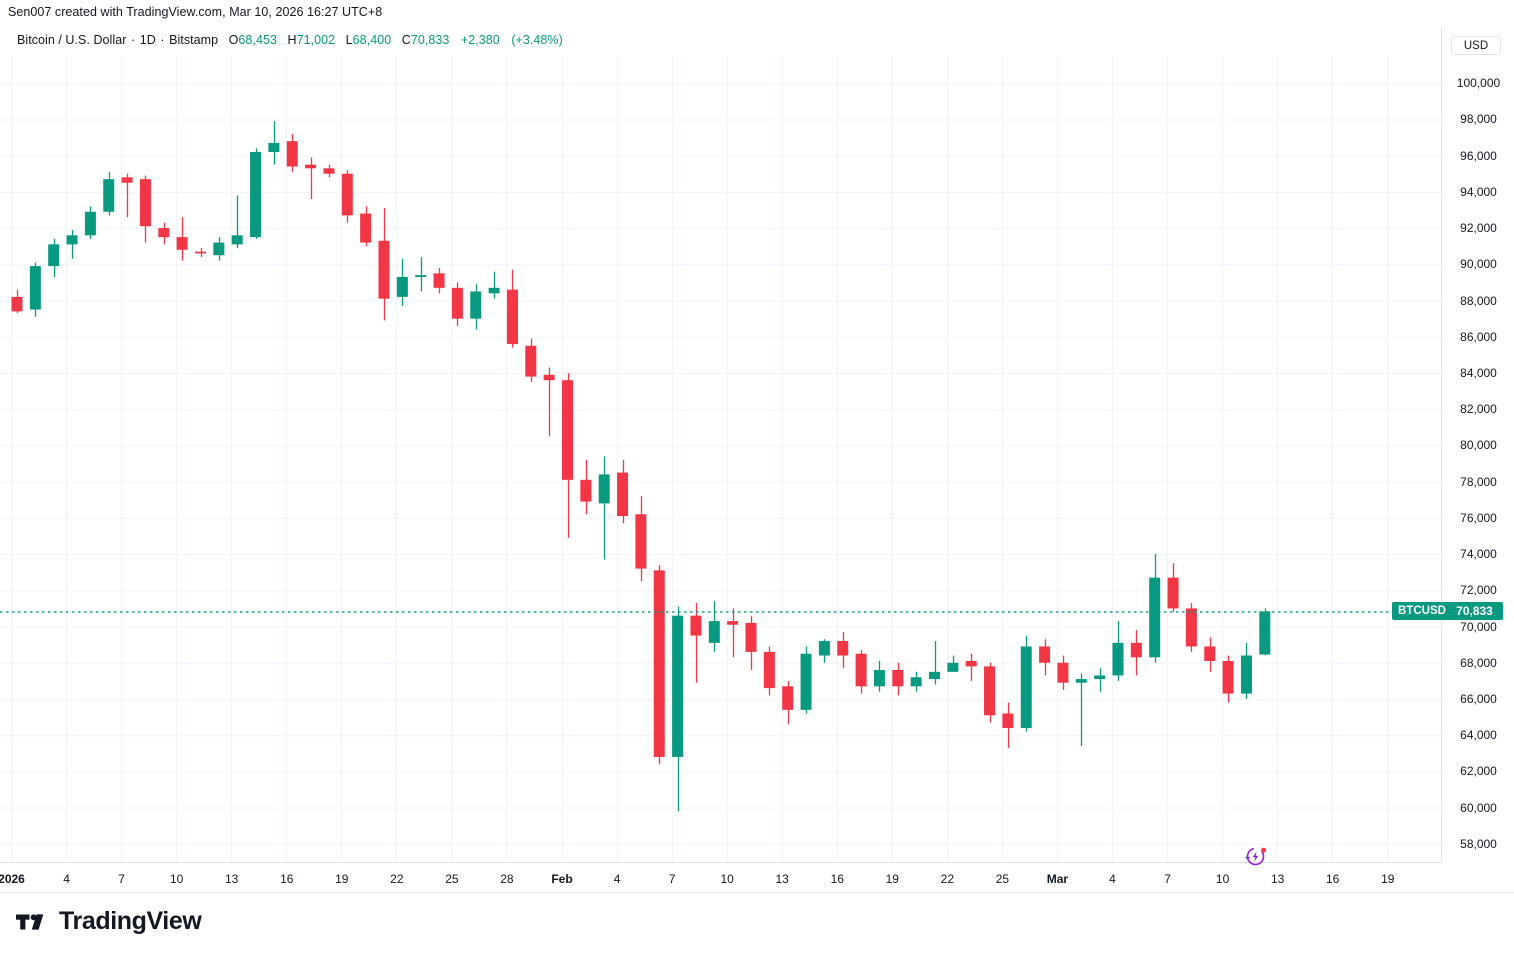  Describe the element at coordinates (130, 921) in the screenshot. I see `tradingview-wordmark: TradingView` at that location.